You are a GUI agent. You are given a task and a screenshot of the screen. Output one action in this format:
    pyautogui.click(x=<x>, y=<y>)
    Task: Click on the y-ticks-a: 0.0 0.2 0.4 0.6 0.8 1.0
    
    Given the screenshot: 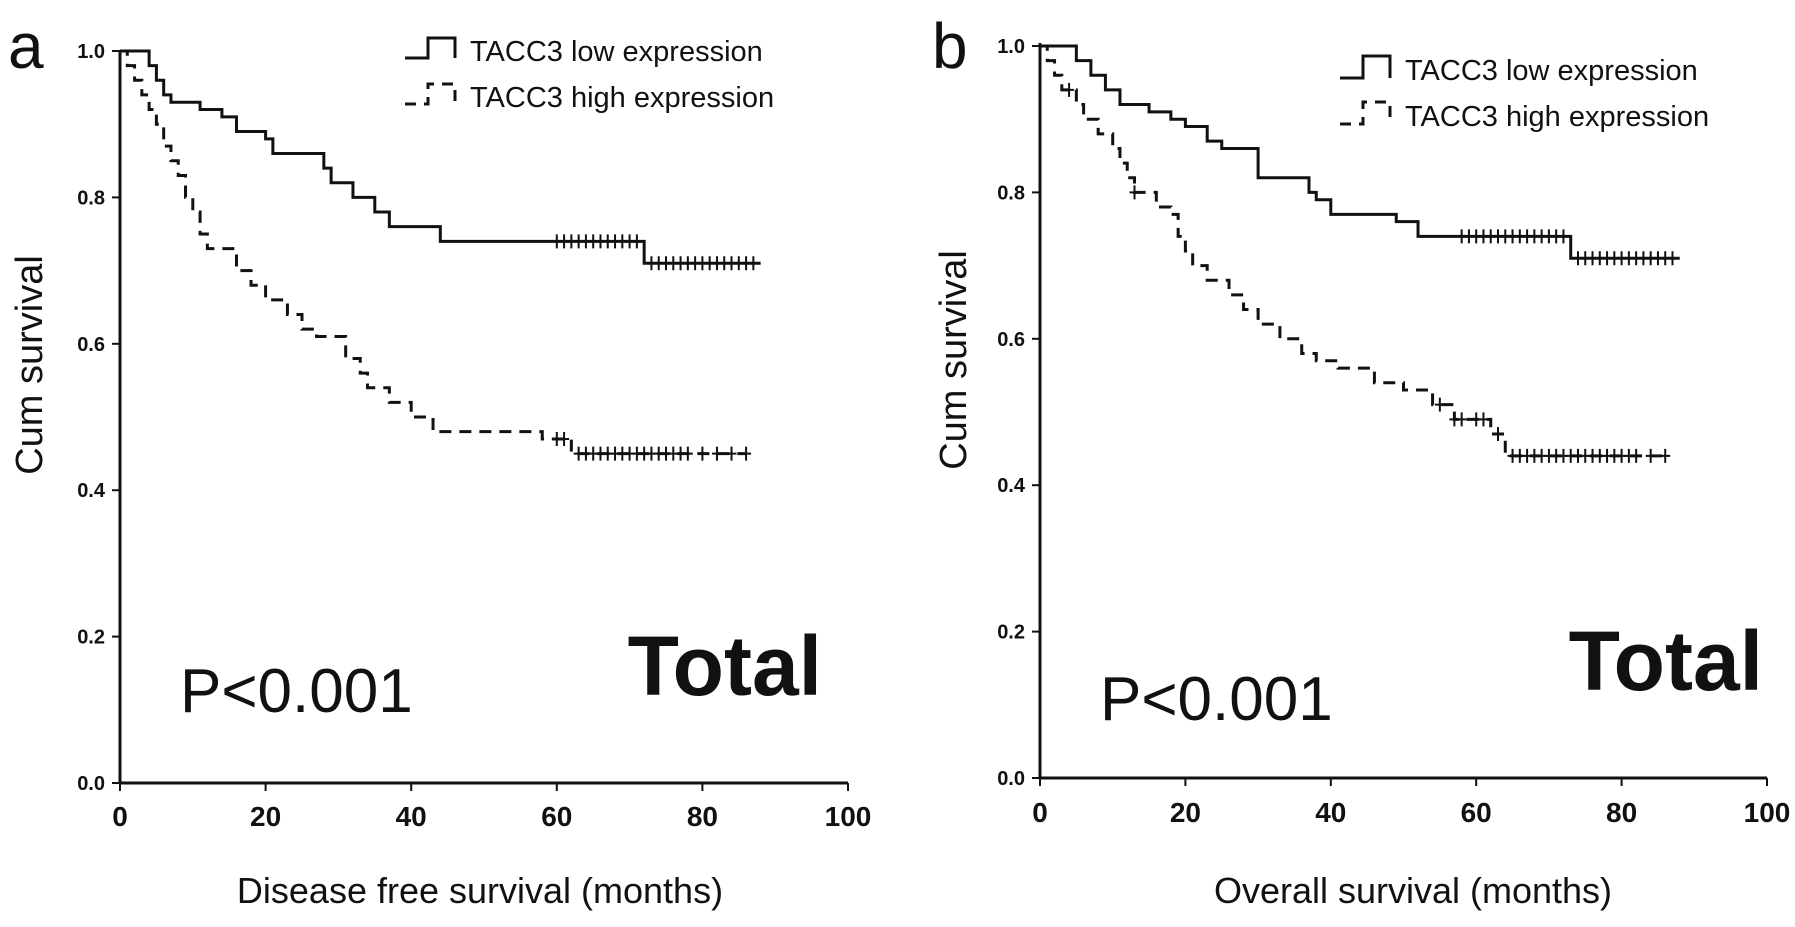 What is the action you would take?
    pyautogui.click(x=98, y=418)
    